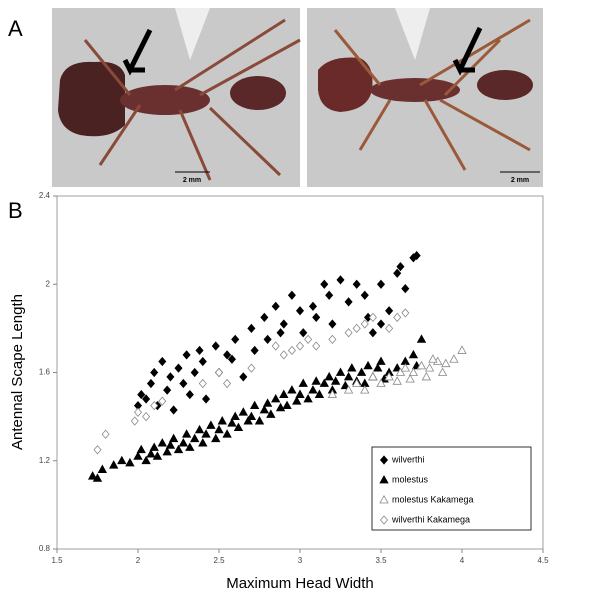  What do you see at coordinates (300, 560) in the screenshot?
I see `x-tick-label: 3` at bounding box center [300, 560].